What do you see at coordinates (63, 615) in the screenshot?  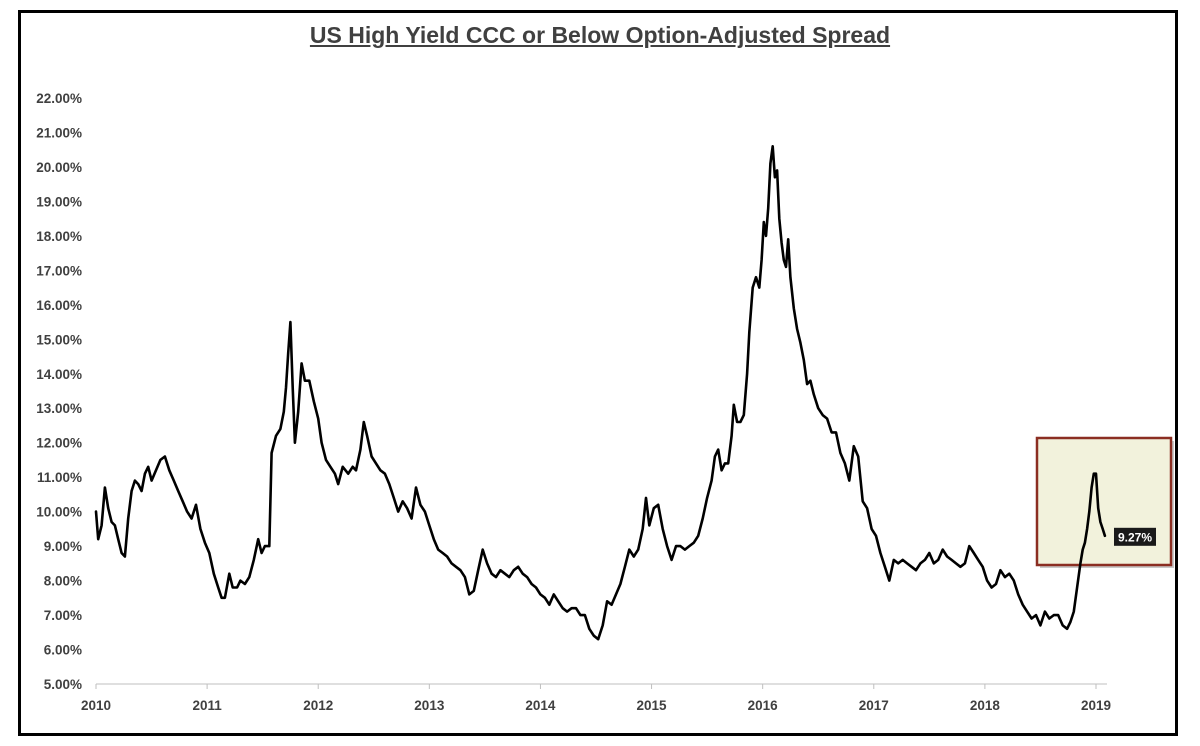 I see `y-tick-label: 7.00%` at bounding box center [63, 615].